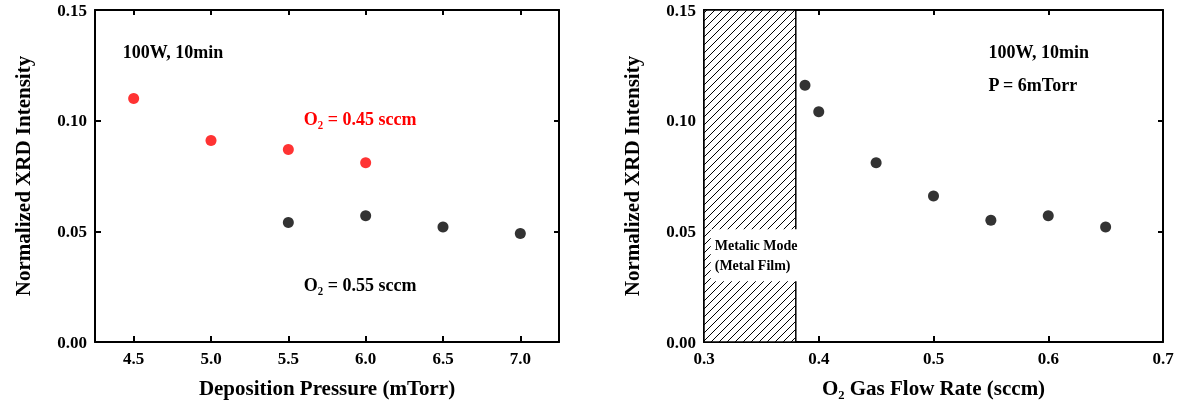 The height and width of the screenshot is (414, 1179). What do you see at coordinates (1033, 85) in the screenshot?
I see `annotation: P = 6mTorr` at bounding box center [1033, 85].